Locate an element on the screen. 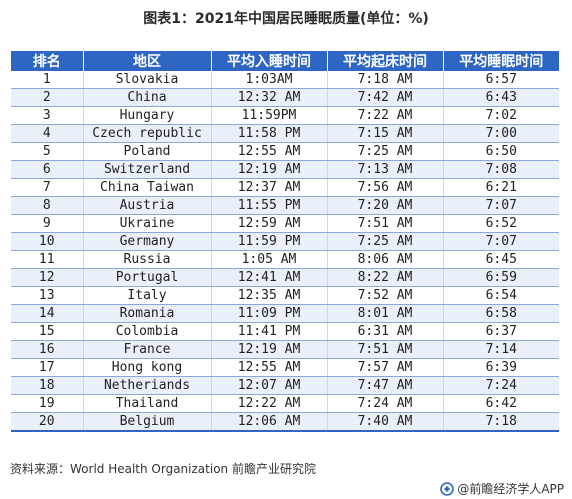  table-row: 20 Belgium 12:06 AM 7:40 AM 7:18 is located at coordinates (285, 422).